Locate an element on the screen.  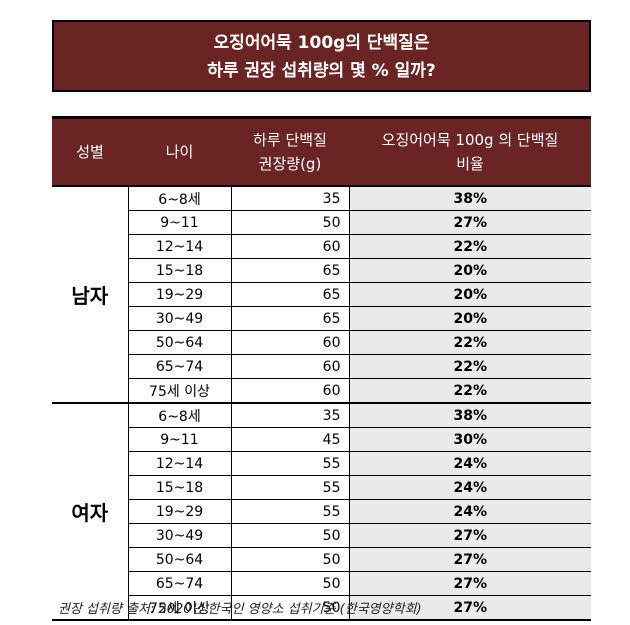
header-age: 나이 is located at coordinates (179, 152).